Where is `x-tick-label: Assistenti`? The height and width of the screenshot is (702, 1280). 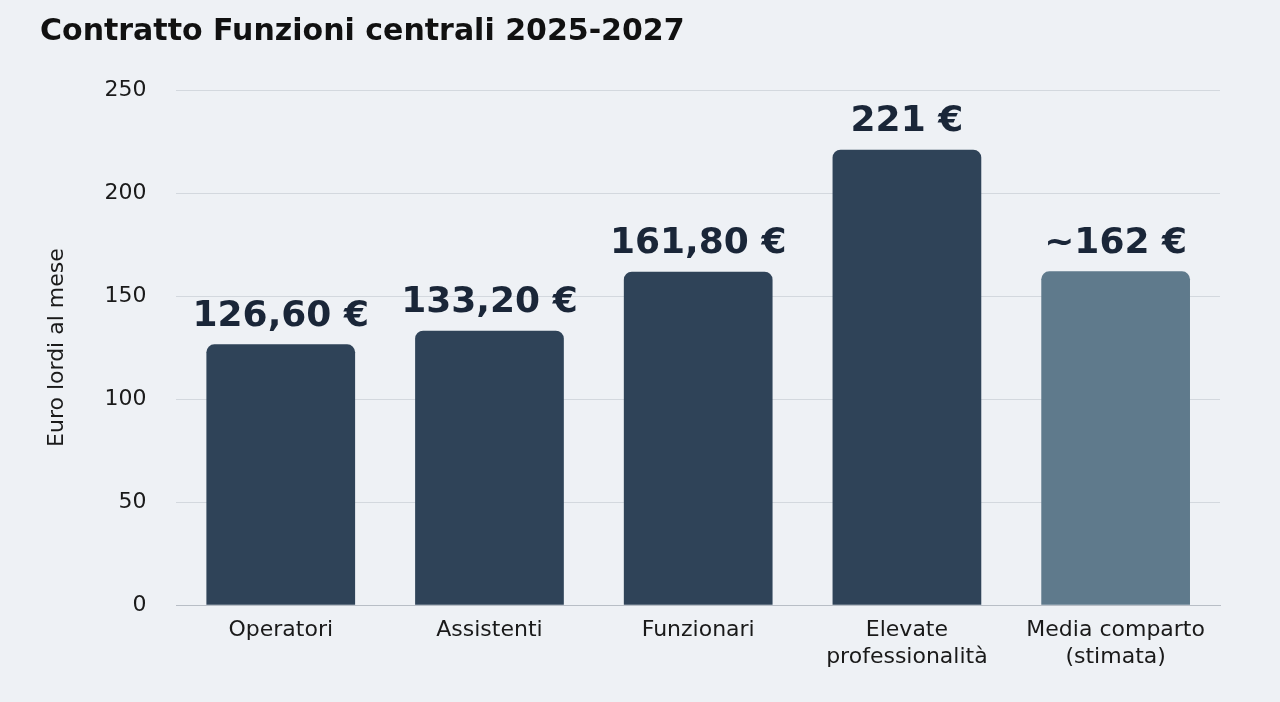
x-tick-label: Assistenti is located at coordinates (489, 629).